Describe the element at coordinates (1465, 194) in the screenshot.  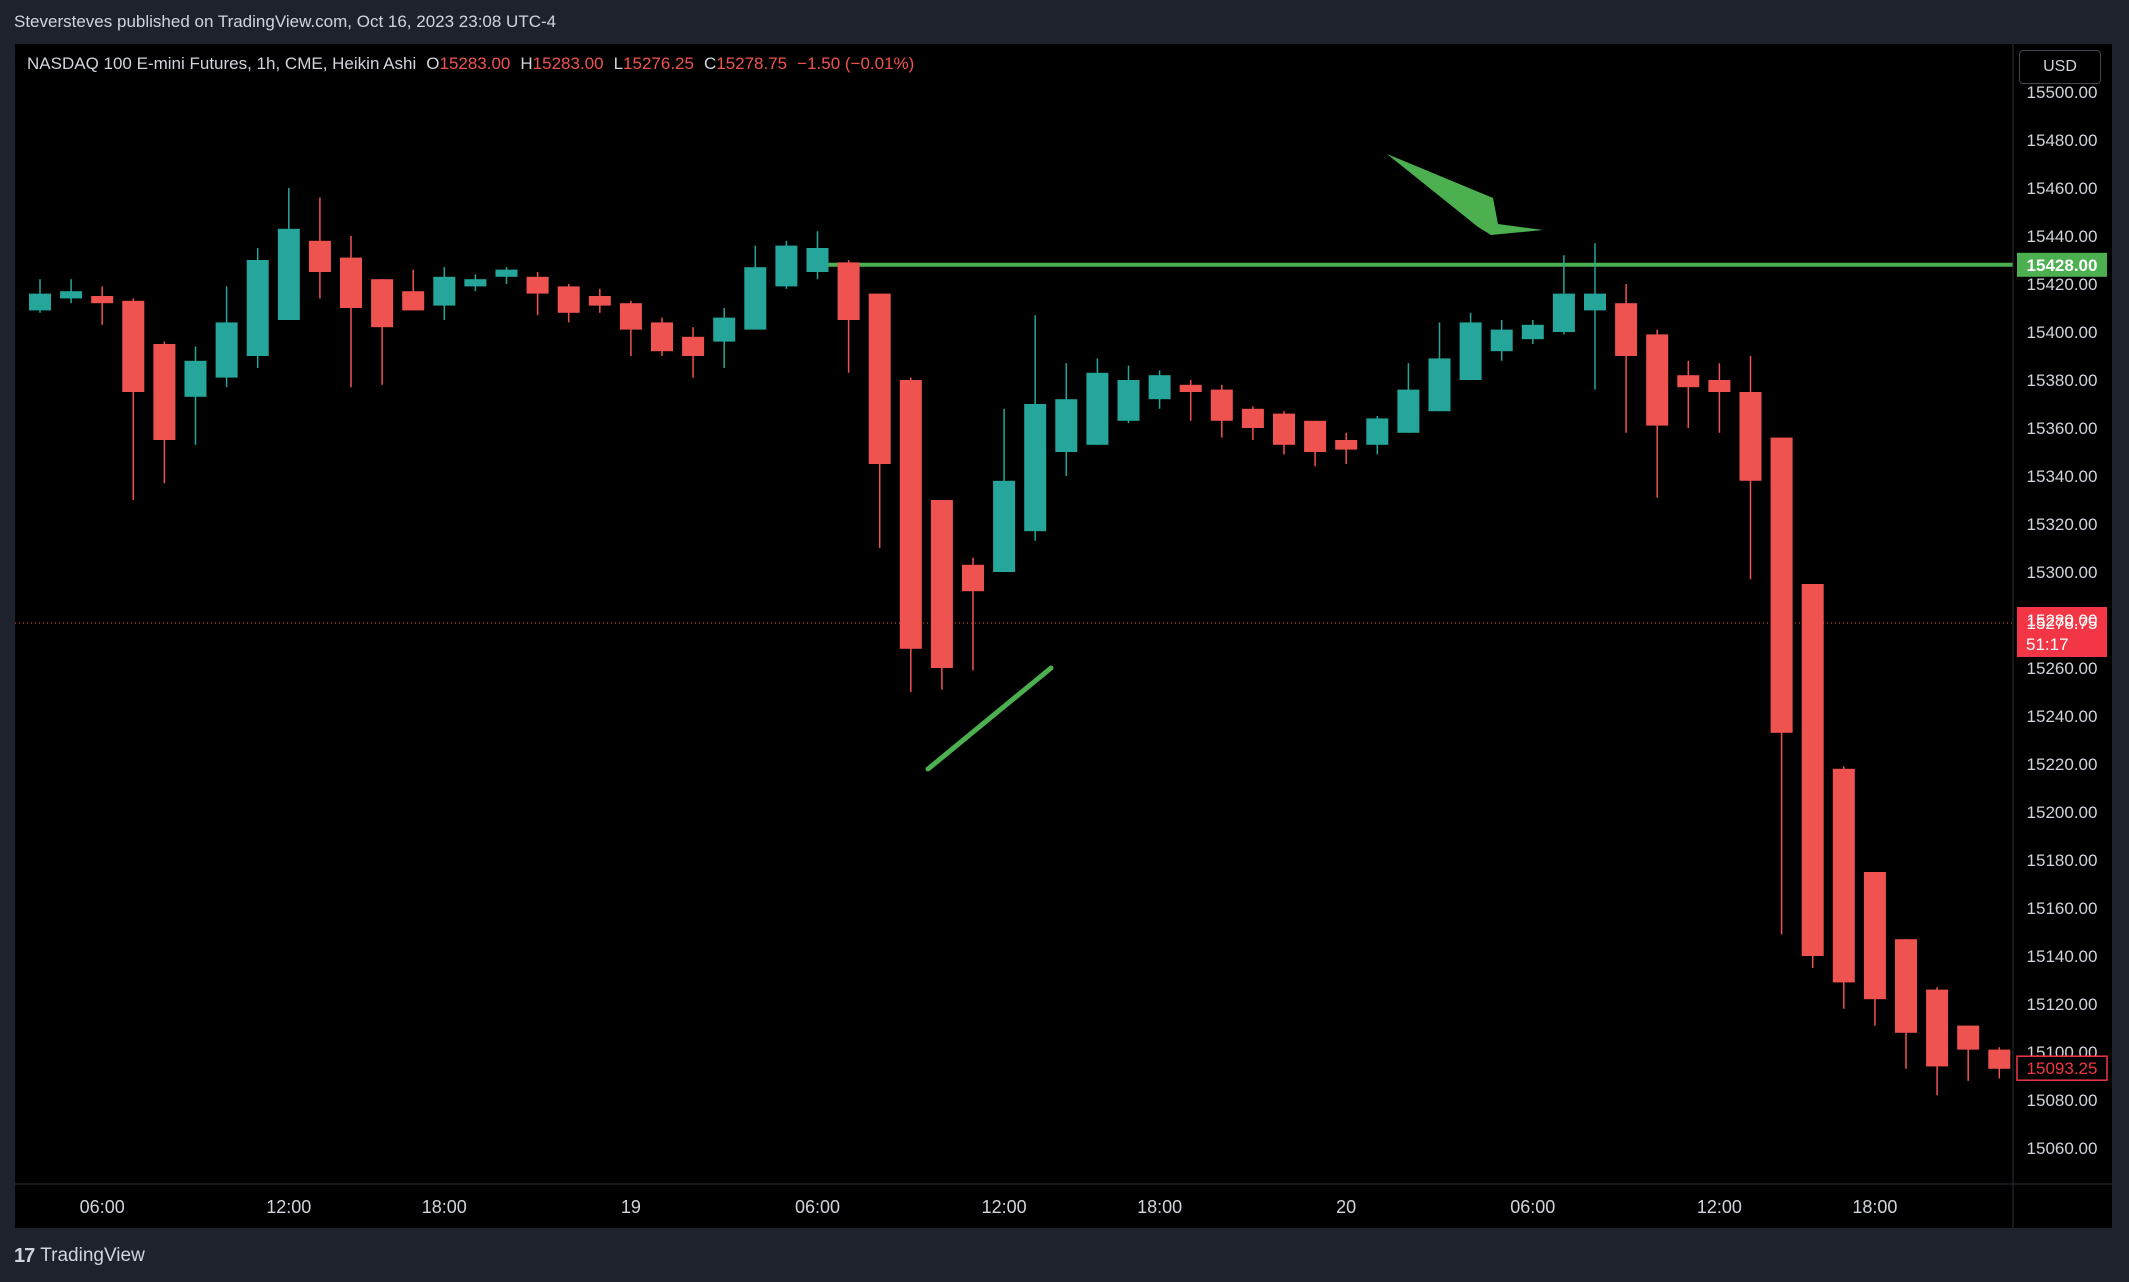
I see `arrow-annotation-icon` at that location.